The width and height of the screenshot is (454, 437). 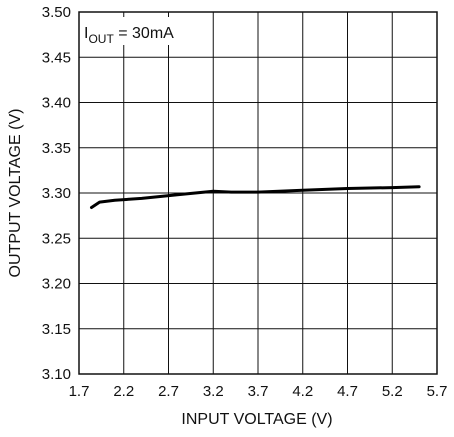 What do you see at coordinates (56, 12) in the screenshot?
I see `y-tick-label: 3.50` at bounding box center [56, 12].